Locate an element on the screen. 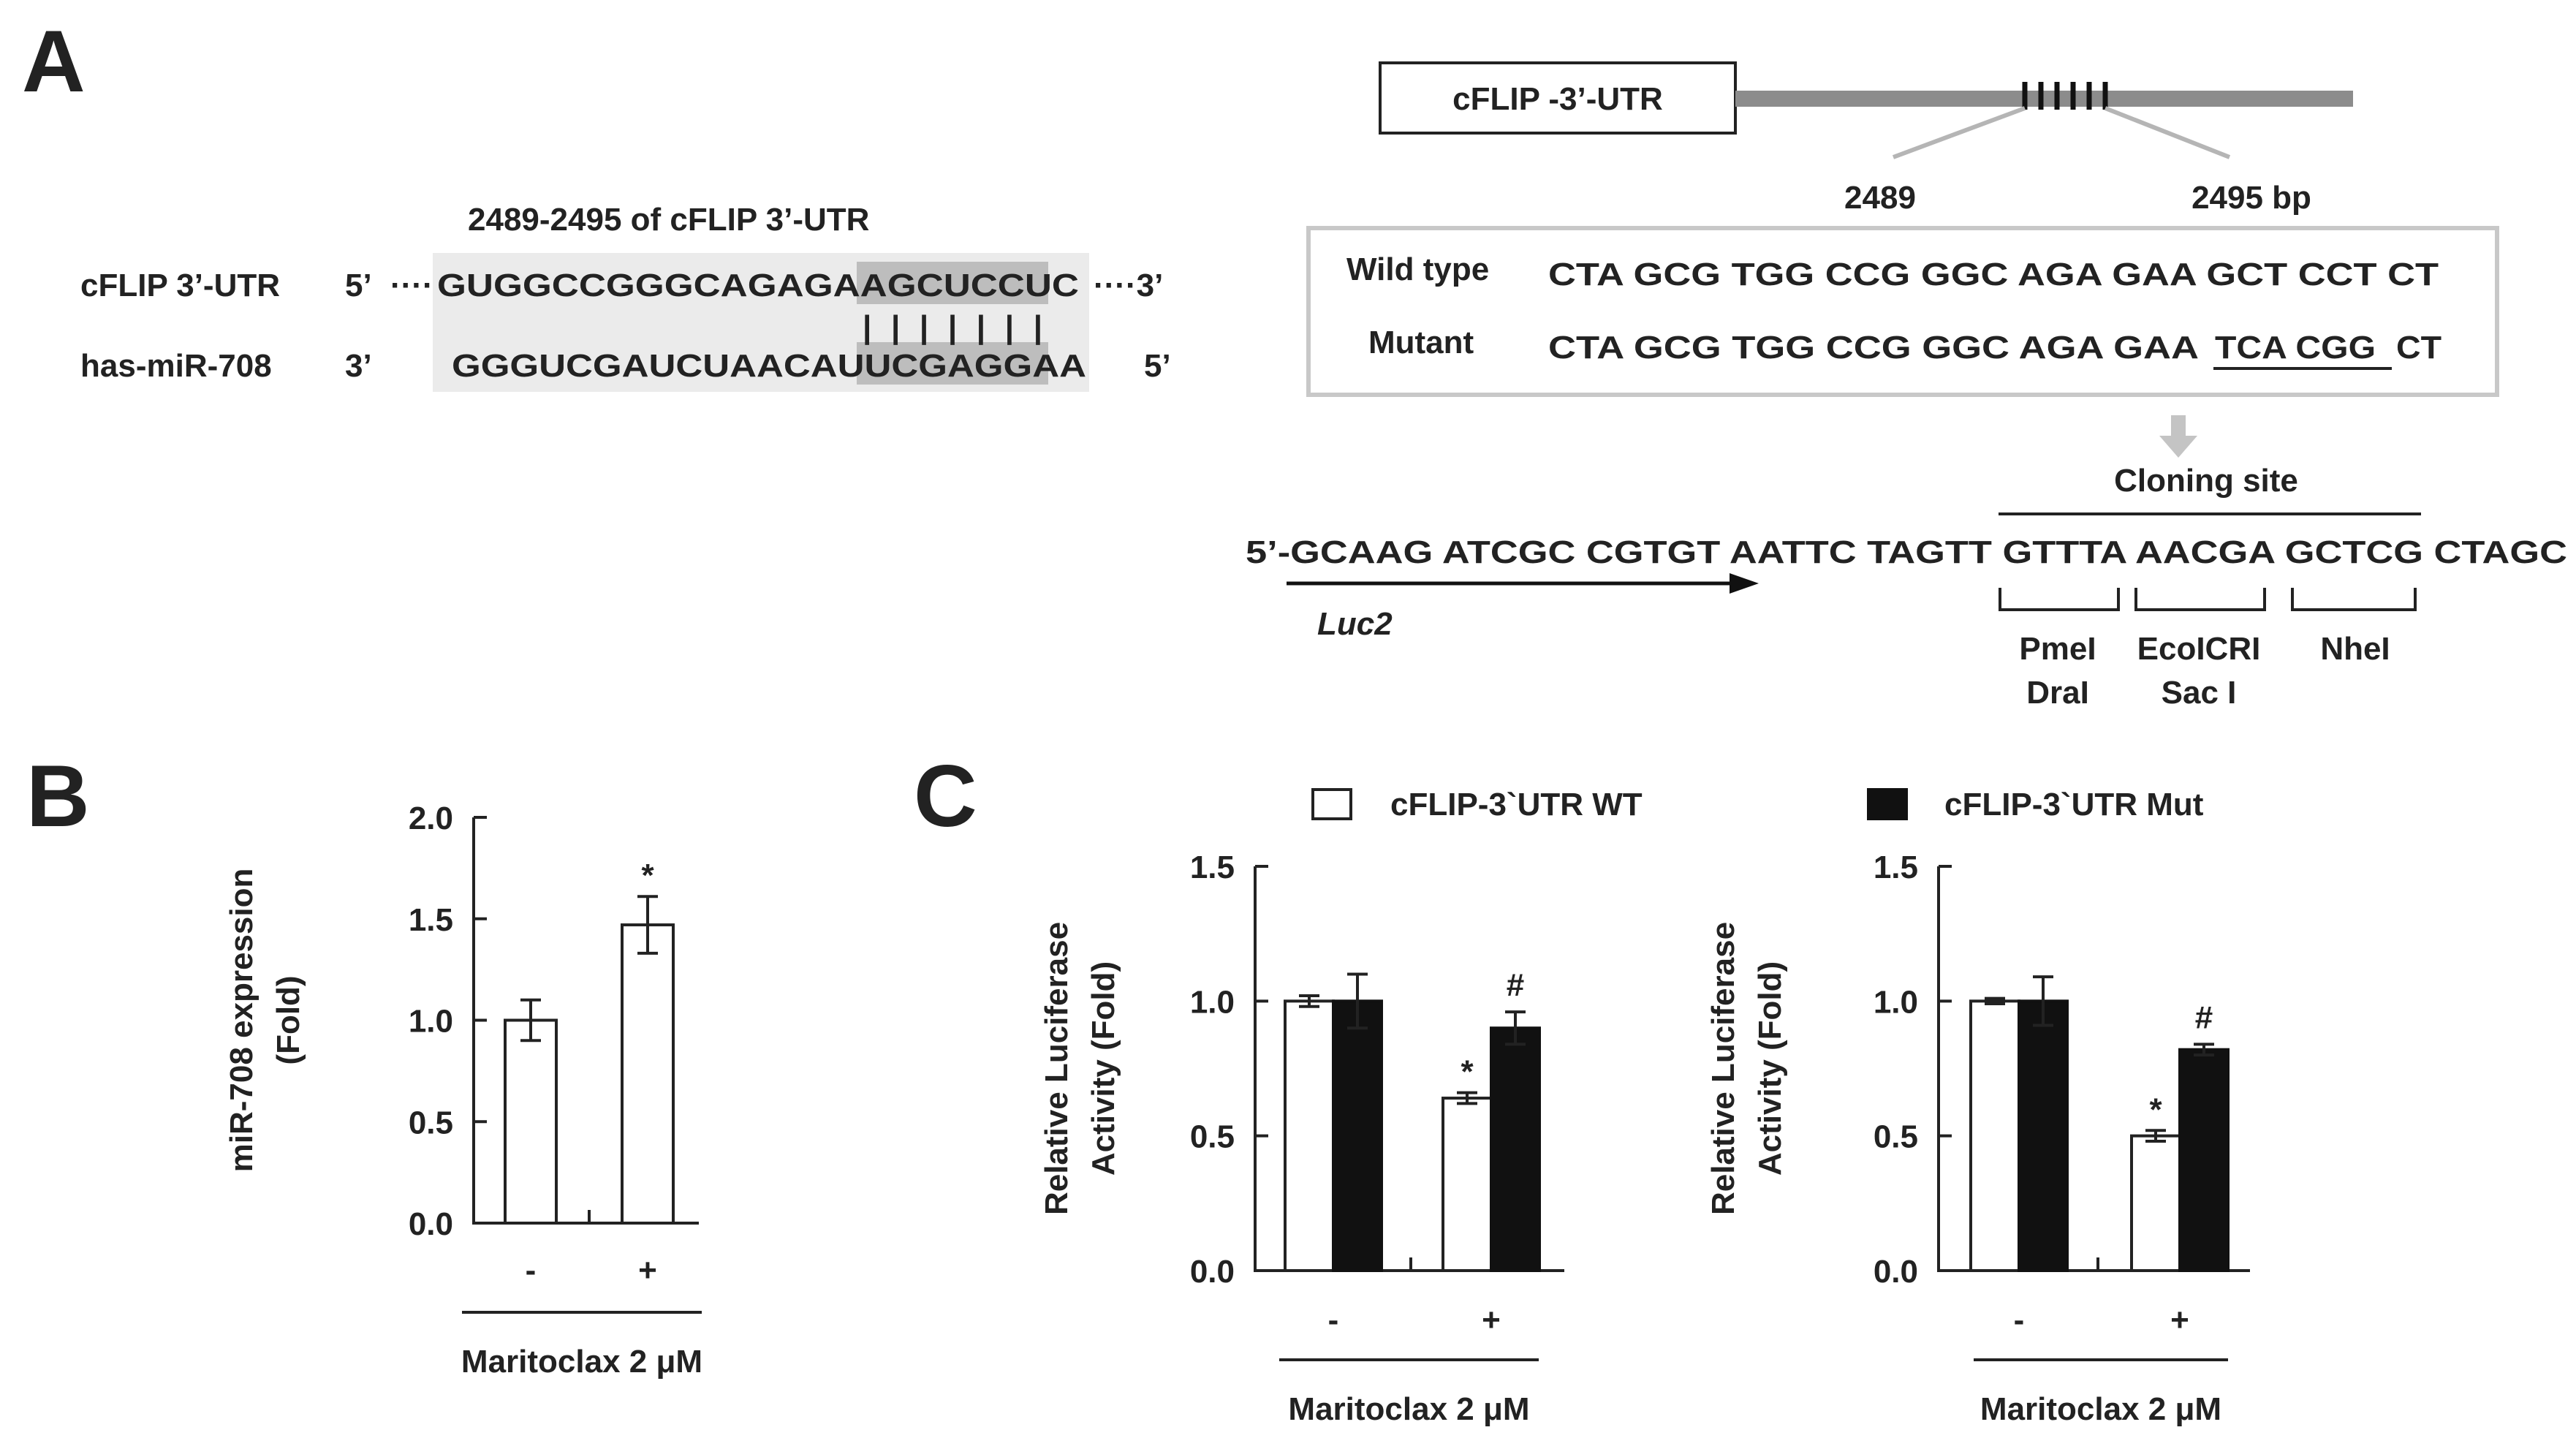 The height and width of the screenshot is (1449, 2576). bracket-ecoicri is located at coordinates (2200, 599).